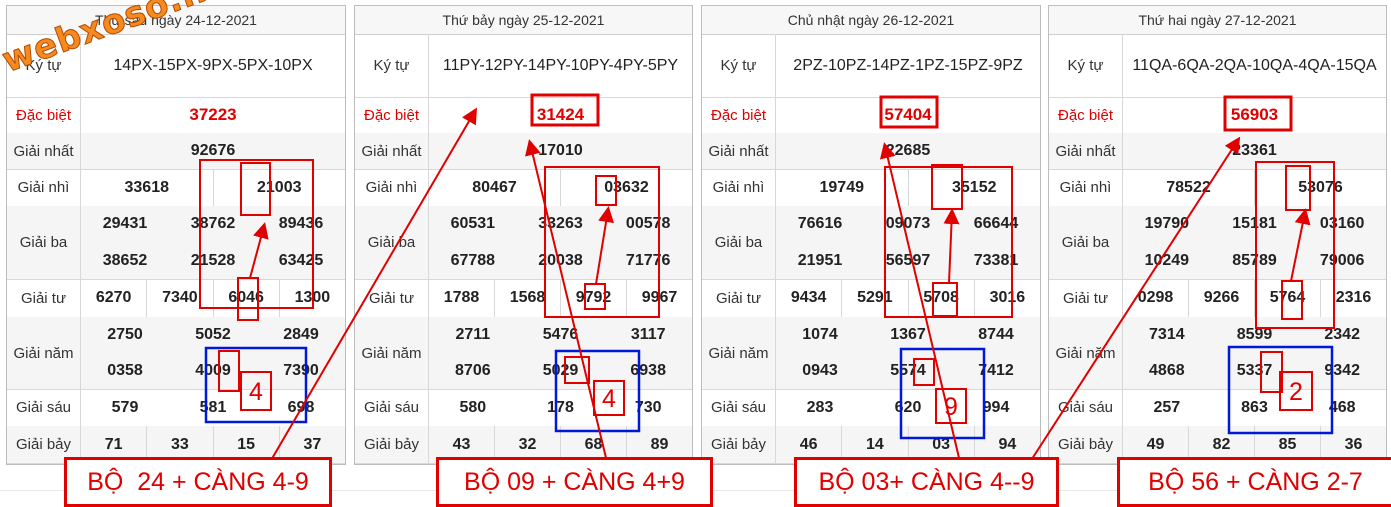  I want to click on line-g1: 92676, so click(213, 151).